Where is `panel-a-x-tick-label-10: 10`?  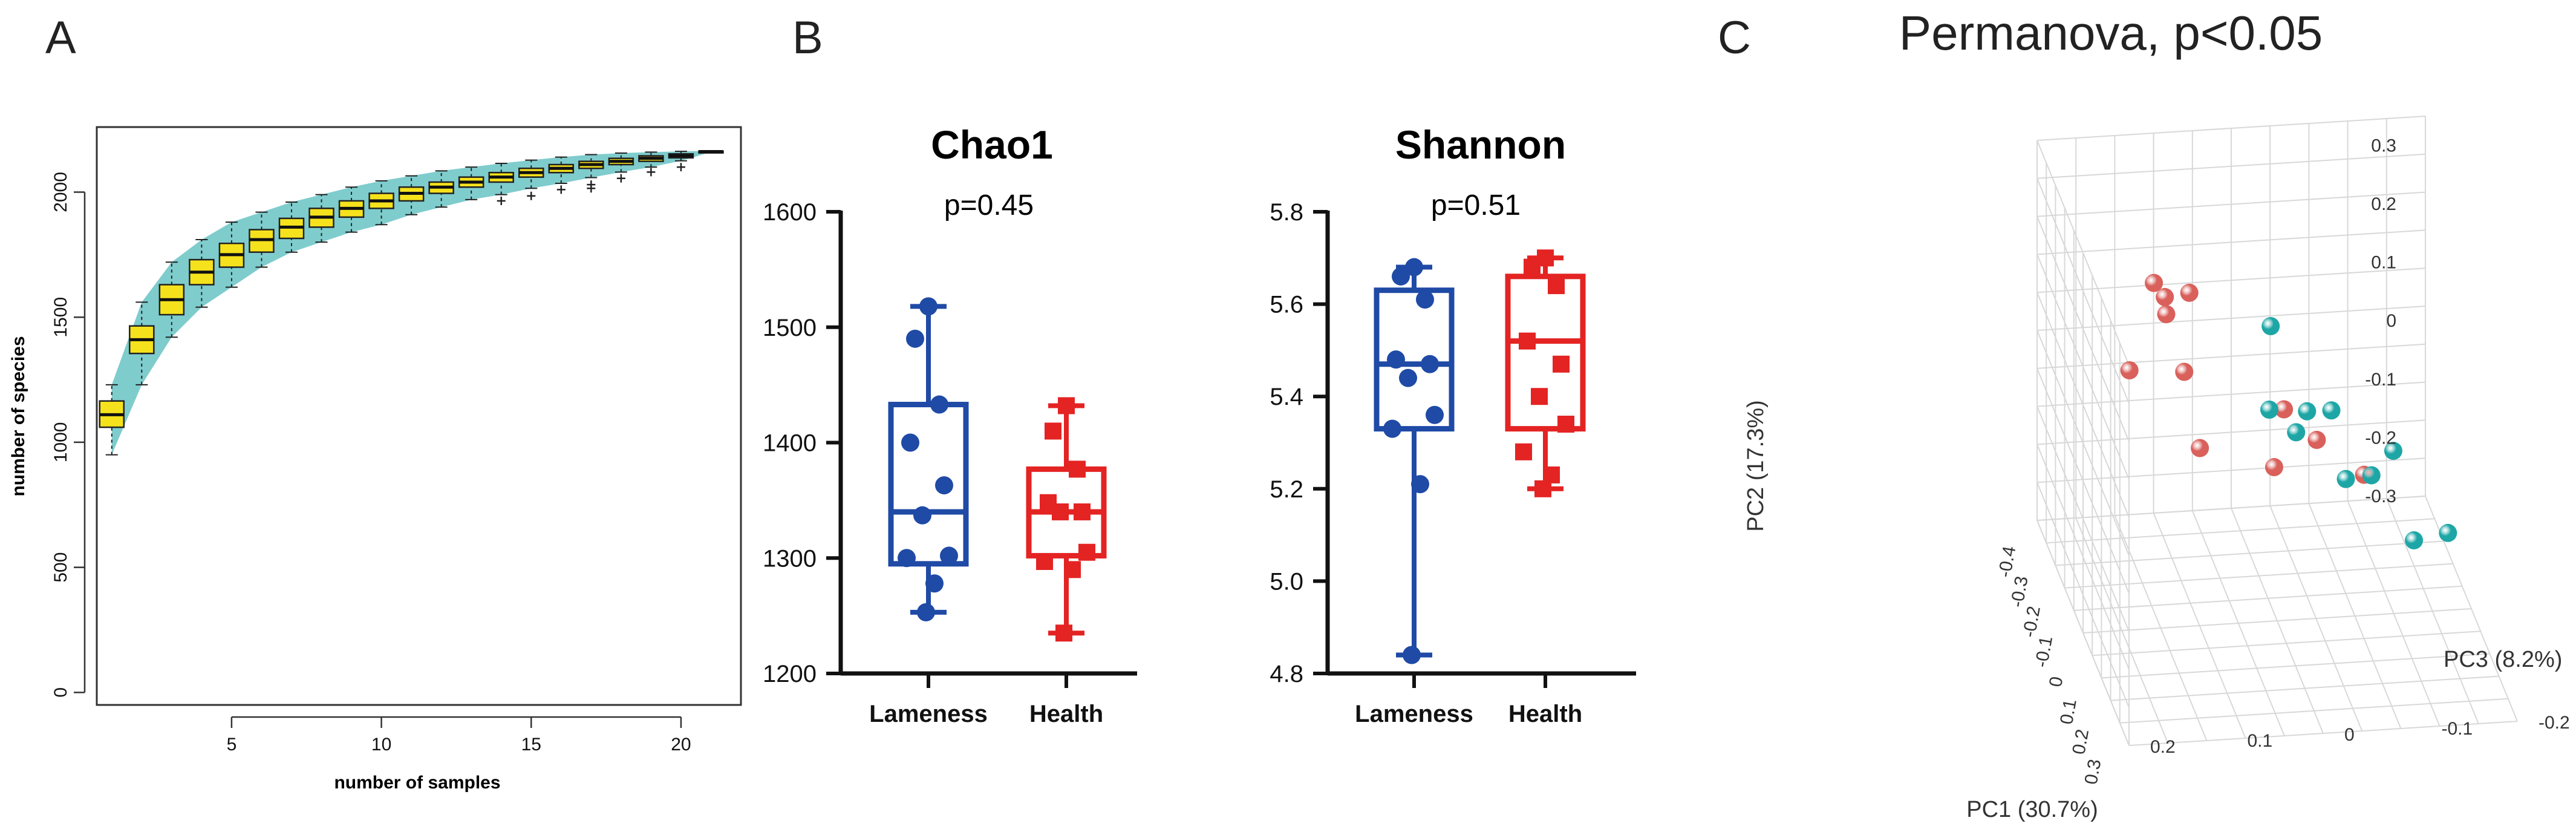
panel-a-x-tick-label-10: 10 is located at coordinates (381, 745).